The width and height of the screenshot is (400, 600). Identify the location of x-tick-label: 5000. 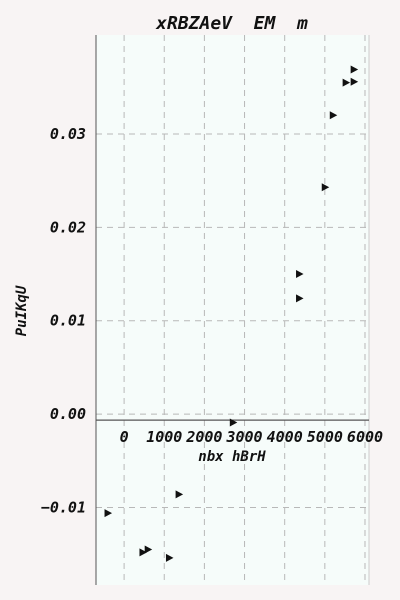
(325, 437).